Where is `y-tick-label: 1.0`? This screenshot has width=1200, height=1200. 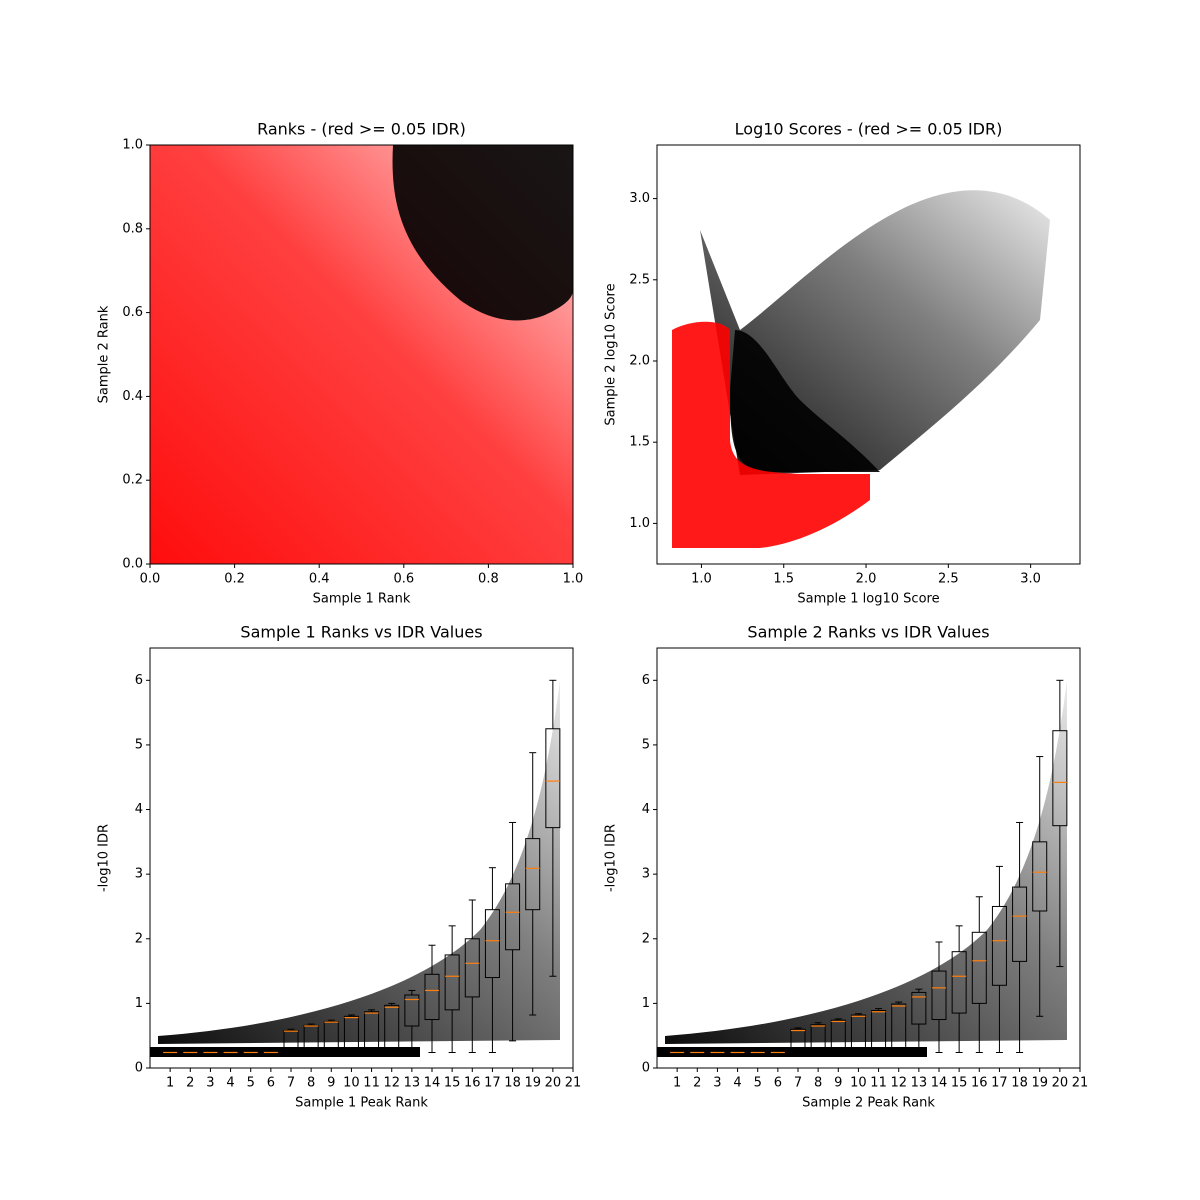
y-tick-label: 1.0 is located at coordinates (639, 523).